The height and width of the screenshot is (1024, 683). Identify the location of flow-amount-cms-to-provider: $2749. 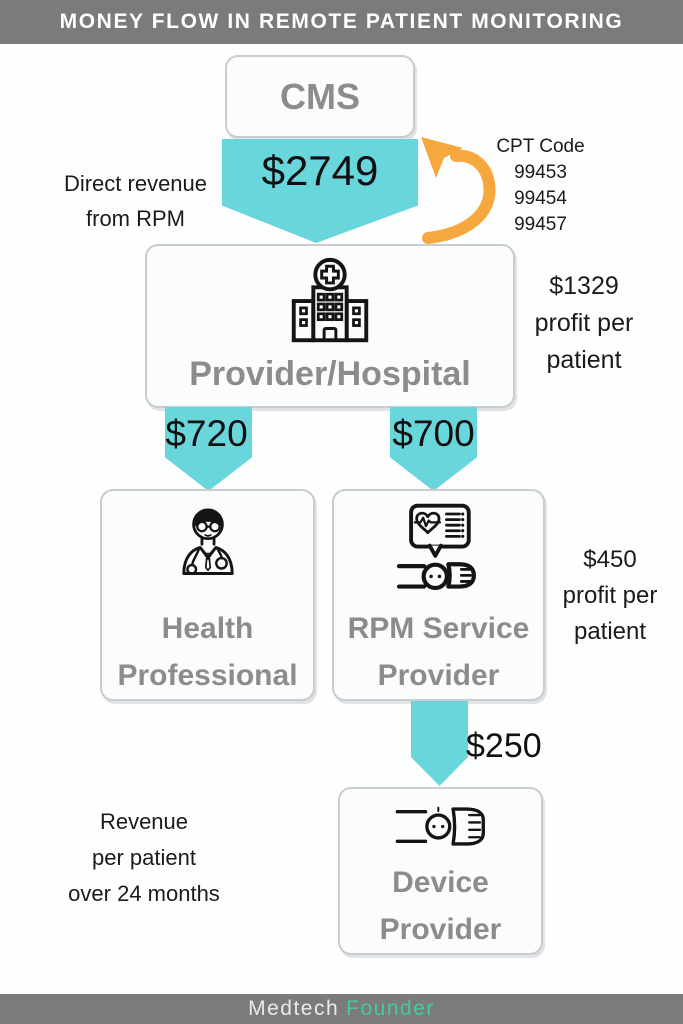
(320, 170).